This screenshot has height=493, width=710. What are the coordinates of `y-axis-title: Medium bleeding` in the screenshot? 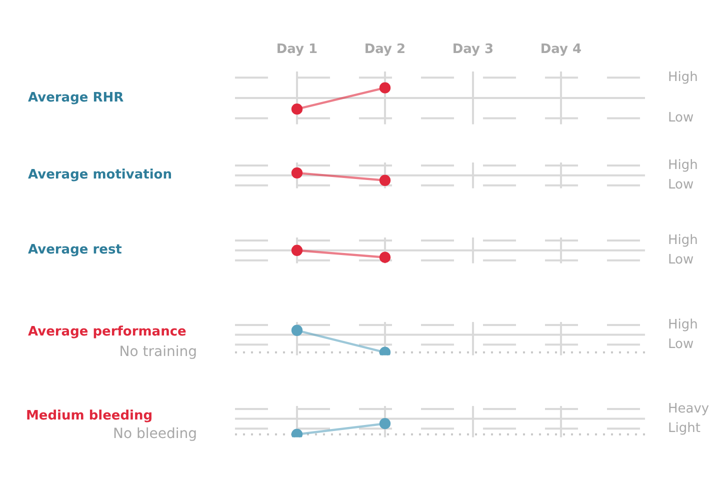 It's located at (89, 416).